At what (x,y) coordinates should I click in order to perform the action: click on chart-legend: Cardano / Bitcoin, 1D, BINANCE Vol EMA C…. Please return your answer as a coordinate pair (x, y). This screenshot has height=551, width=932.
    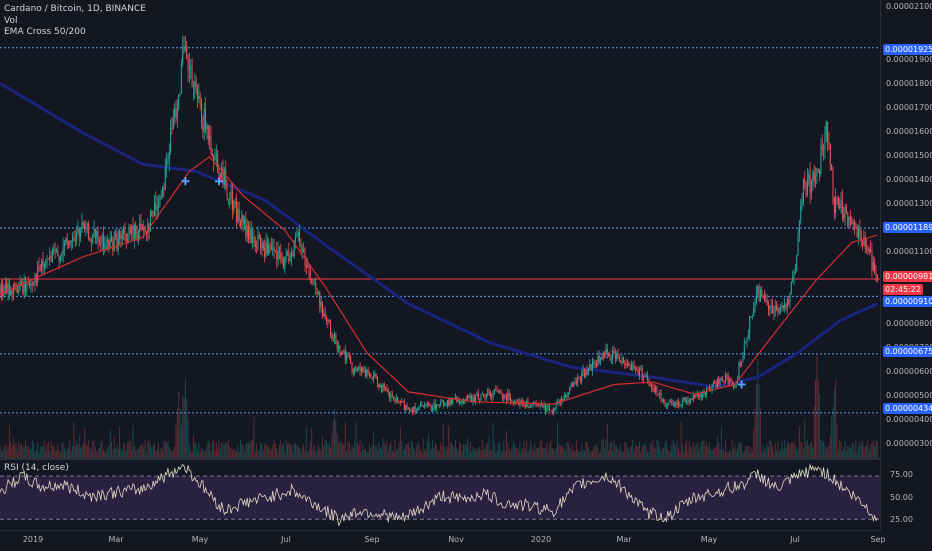
    Looking at the image, I should click on (75, 21).